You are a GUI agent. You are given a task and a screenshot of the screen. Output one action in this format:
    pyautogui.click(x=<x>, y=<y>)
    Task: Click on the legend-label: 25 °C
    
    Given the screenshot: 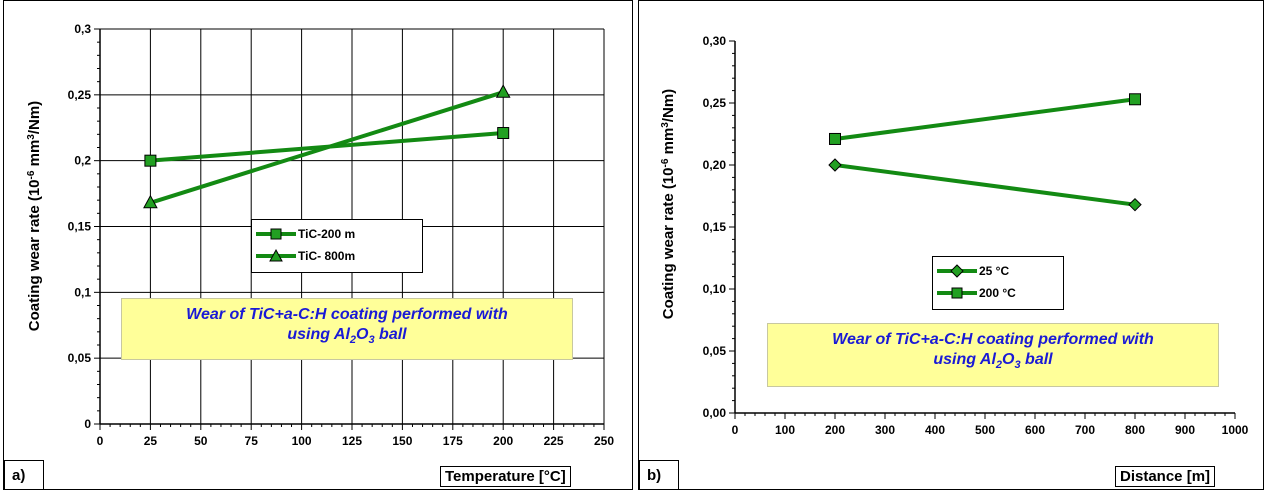 What is the action you would take?
    pyautogui.click(x=994, y=271)
    